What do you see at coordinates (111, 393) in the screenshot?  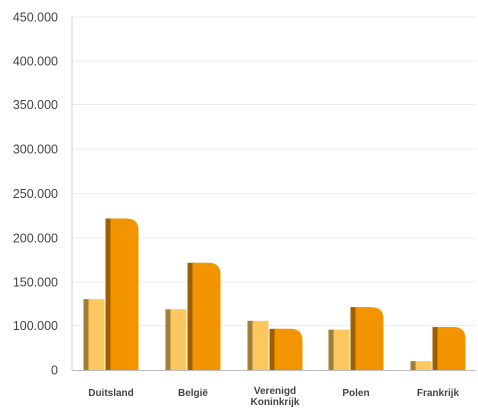 I see `x-tick-label: Duitsland` at bounding box center [111, 393].